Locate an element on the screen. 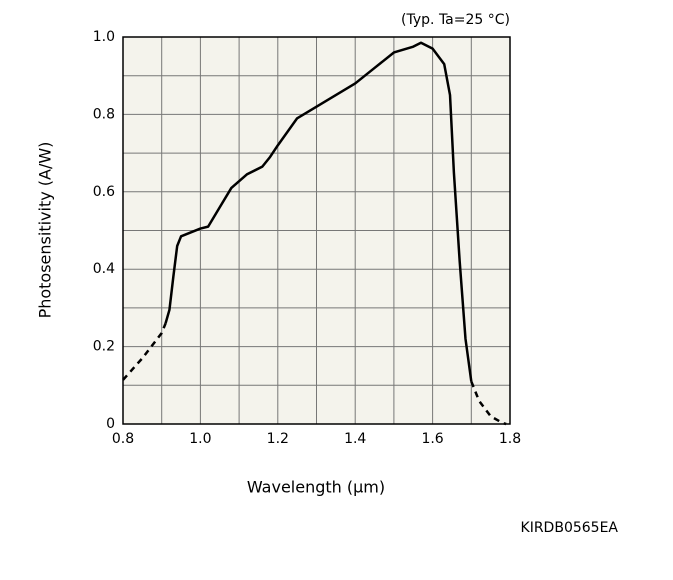 This screenshot has height=580, width=673. y-tick-label: 0.4 is located at coordinates (104, 269).